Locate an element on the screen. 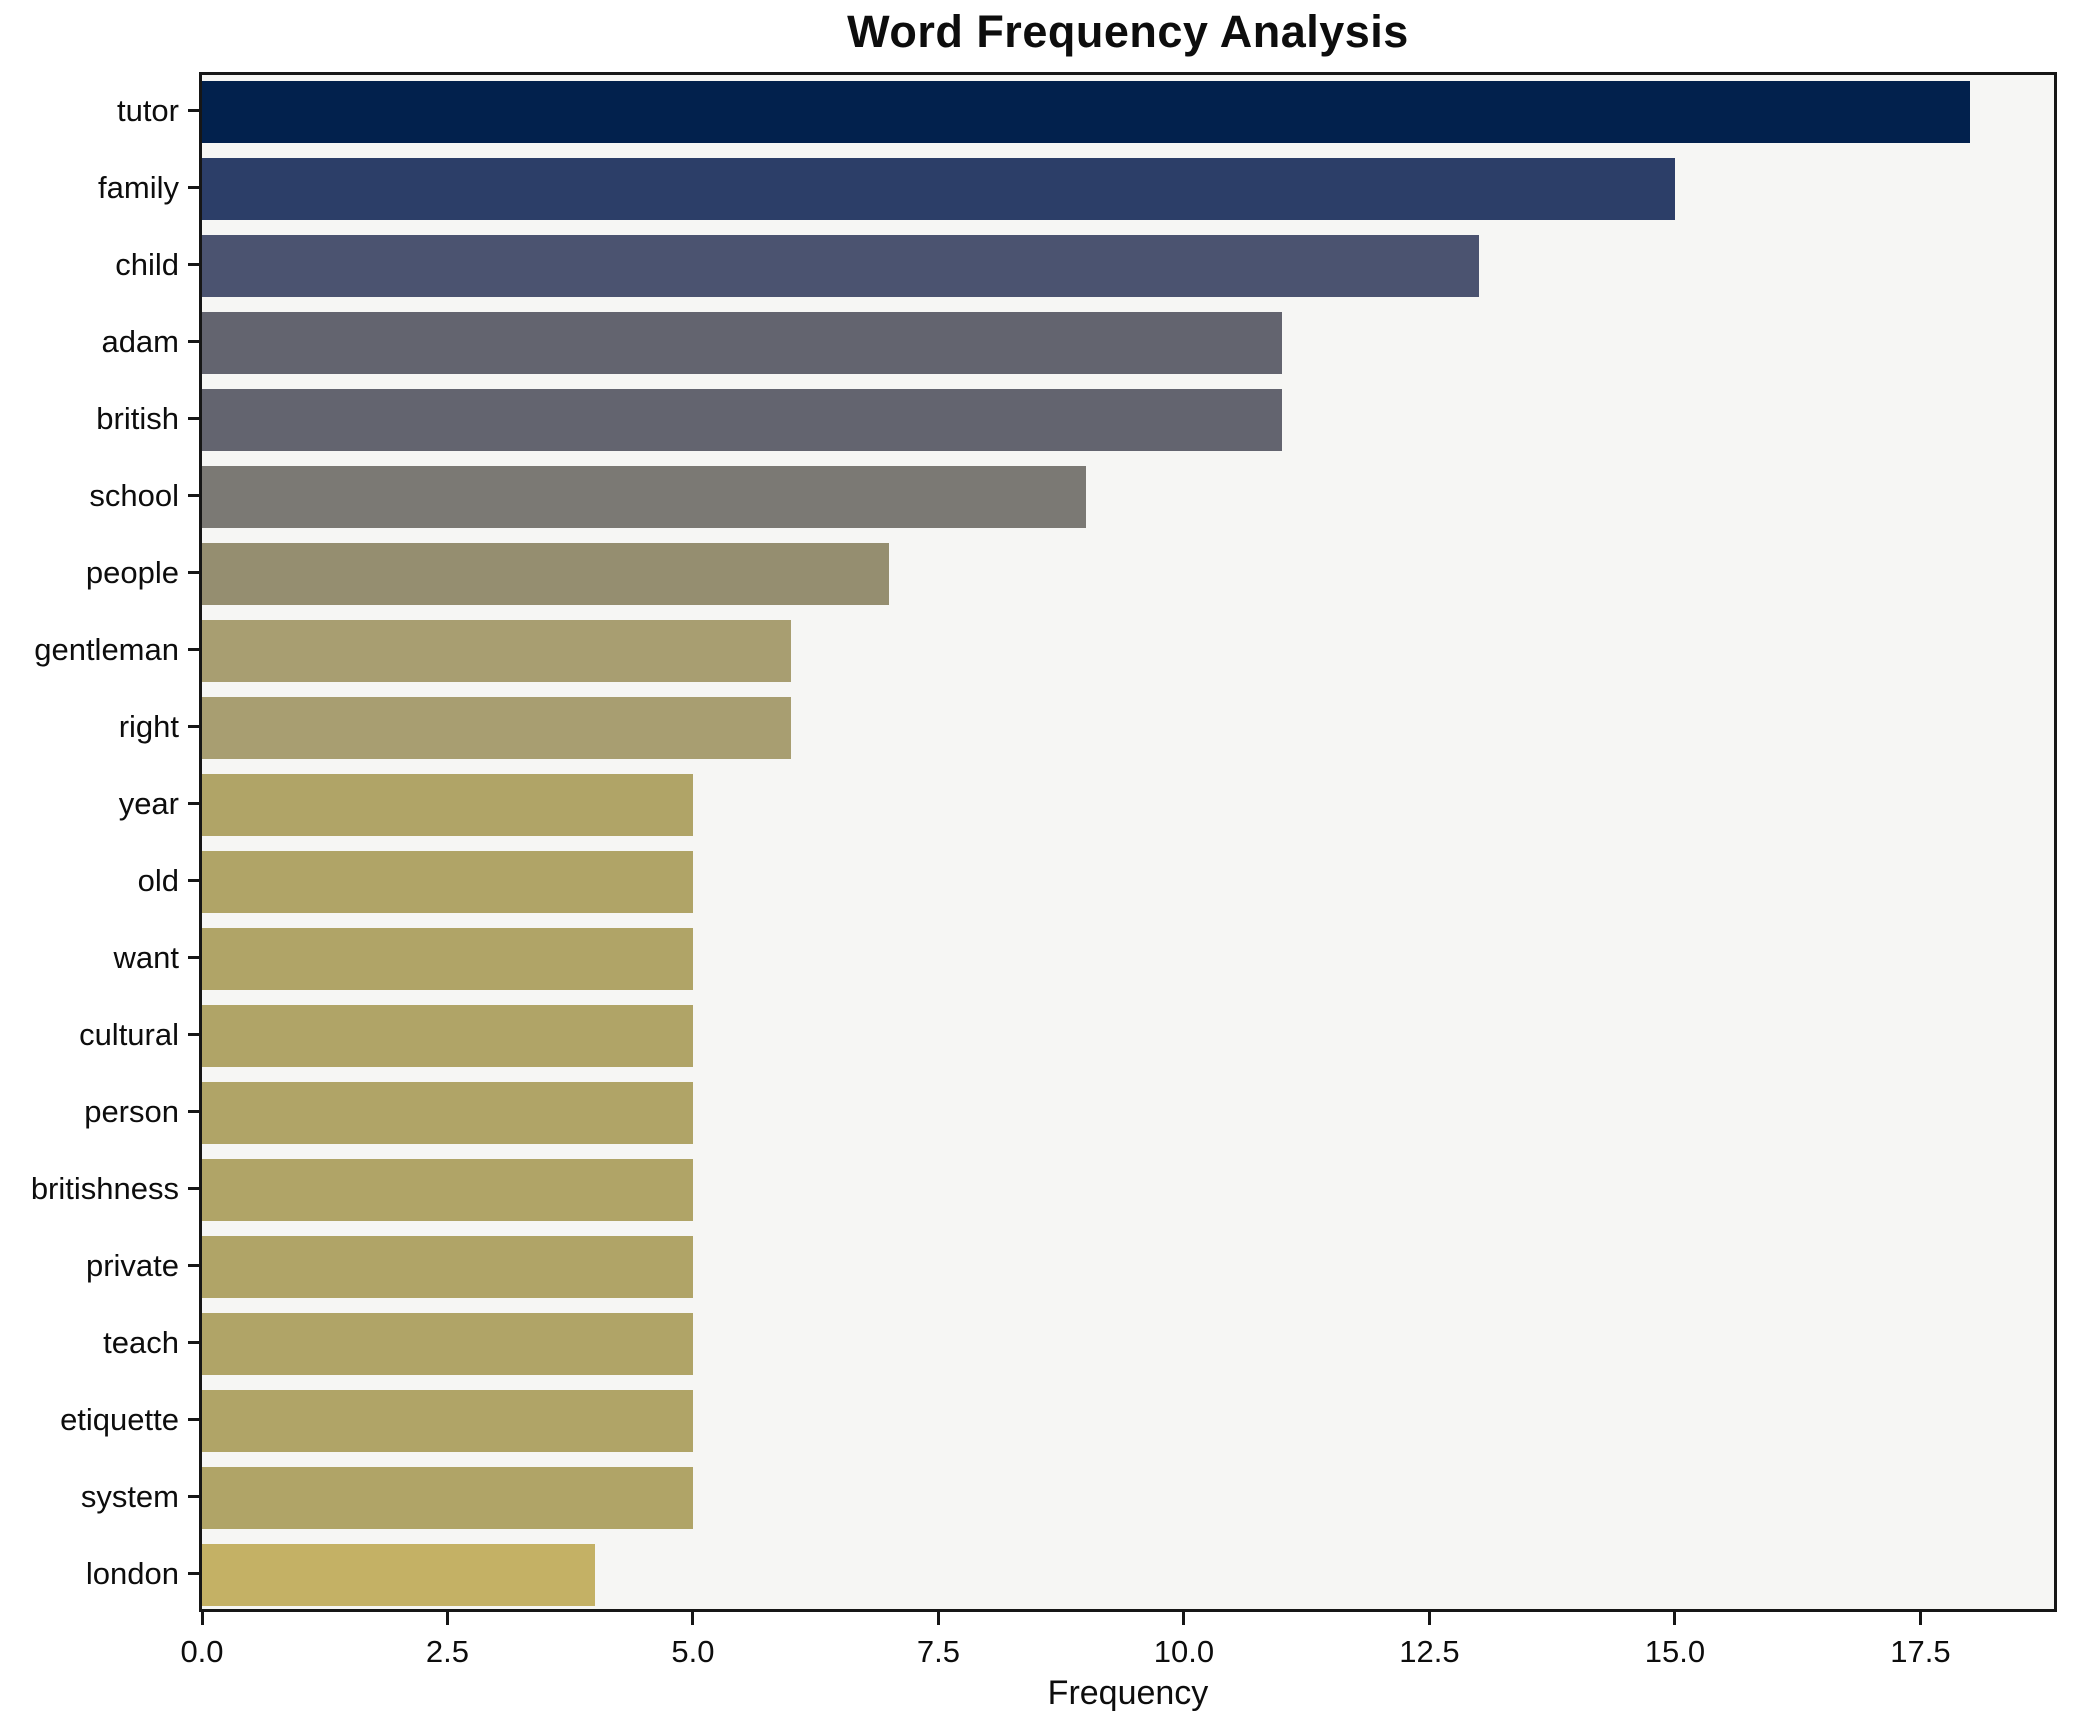 The width and height of the screenshot is (2078, 1722). bar-school is located at coordinates (644, 496).